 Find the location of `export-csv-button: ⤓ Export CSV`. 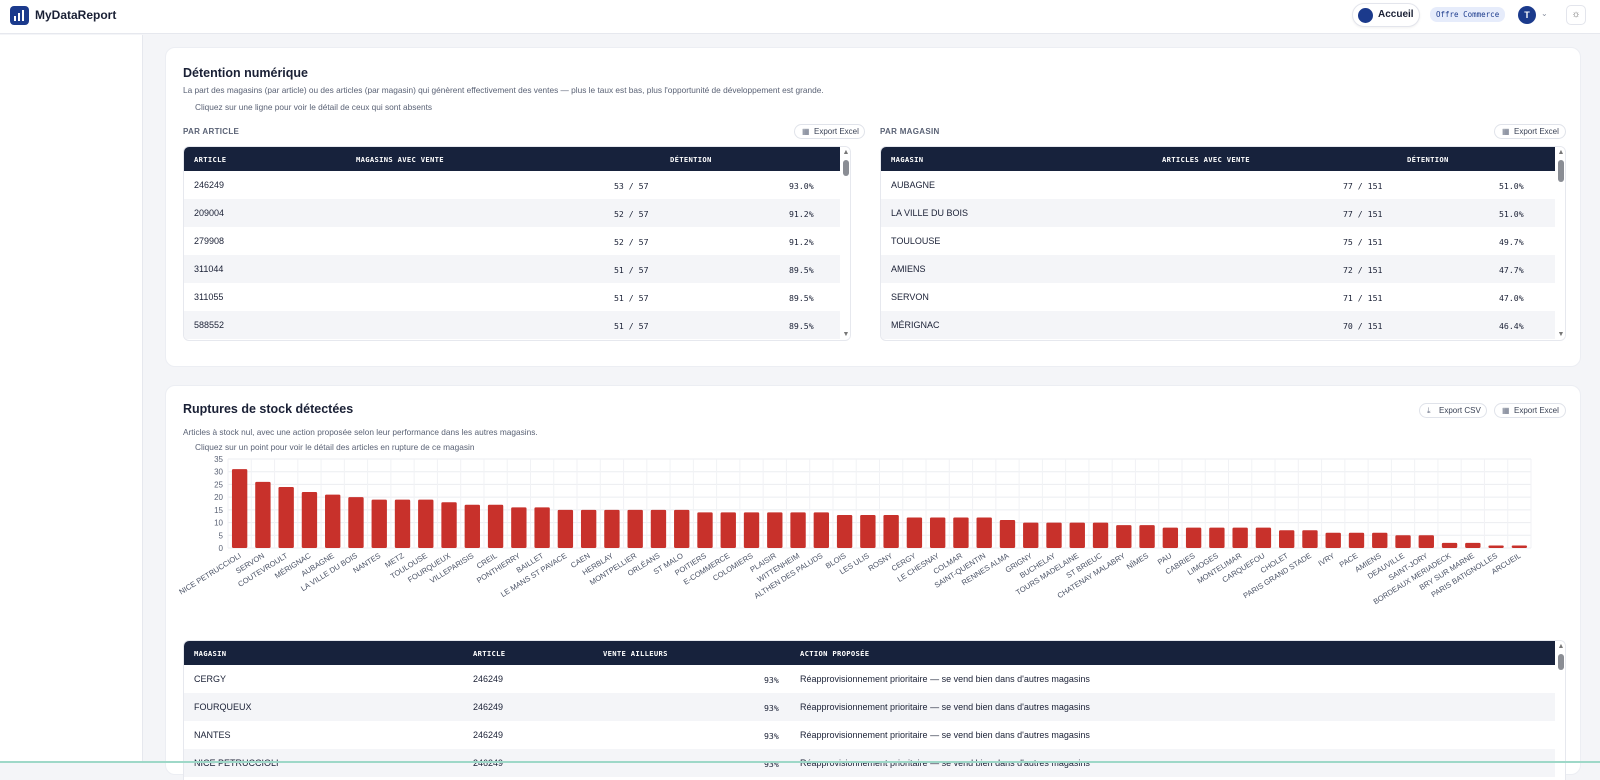

export-csv-button: ⤓ Export CSV is located at coordinates (1453, 410).